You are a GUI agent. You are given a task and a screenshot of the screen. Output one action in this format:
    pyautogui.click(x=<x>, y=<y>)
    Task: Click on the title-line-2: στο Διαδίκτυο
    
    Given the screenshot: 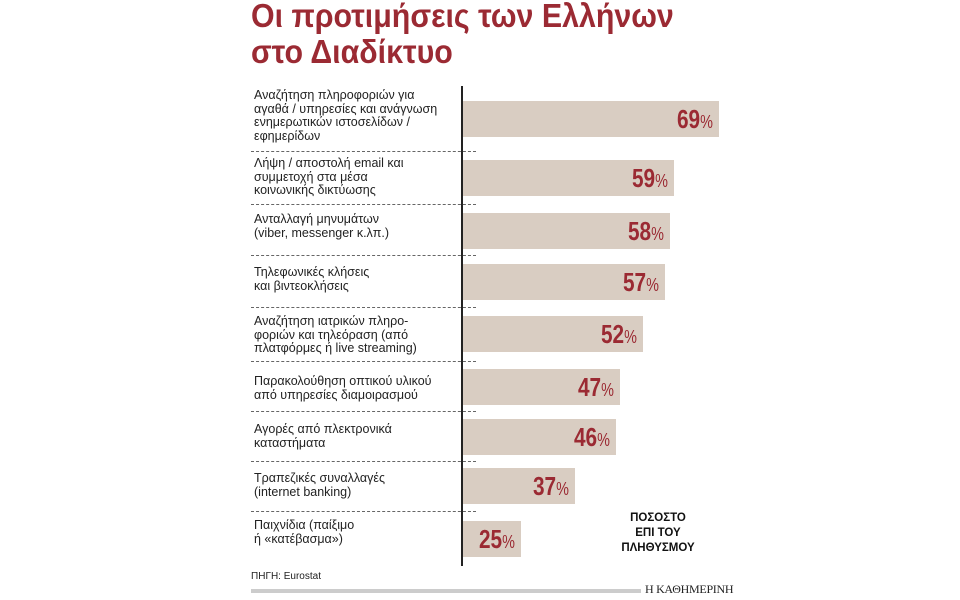 What is the action you would take?
    pyautogui.click(x=352, y=51)
    